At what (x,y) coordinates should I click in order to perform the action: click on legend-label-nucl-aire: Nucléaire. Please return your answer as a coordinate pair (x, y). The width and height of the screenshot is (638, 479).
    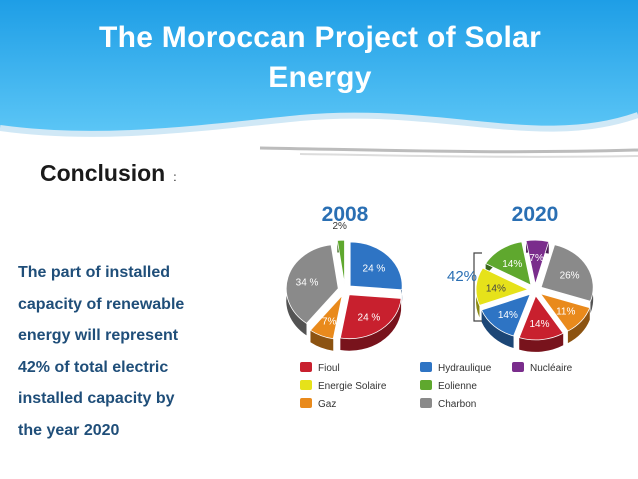
    Looking at the image, I should click on (551, 368).